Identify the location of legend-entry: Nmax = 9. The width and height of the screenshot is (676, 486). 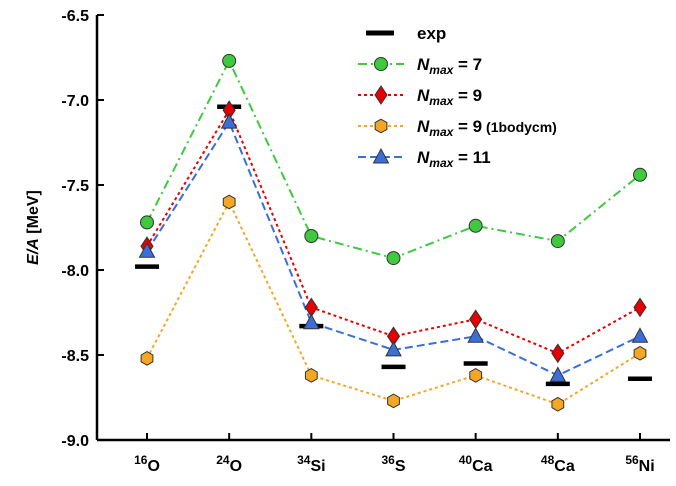
(420, 96).